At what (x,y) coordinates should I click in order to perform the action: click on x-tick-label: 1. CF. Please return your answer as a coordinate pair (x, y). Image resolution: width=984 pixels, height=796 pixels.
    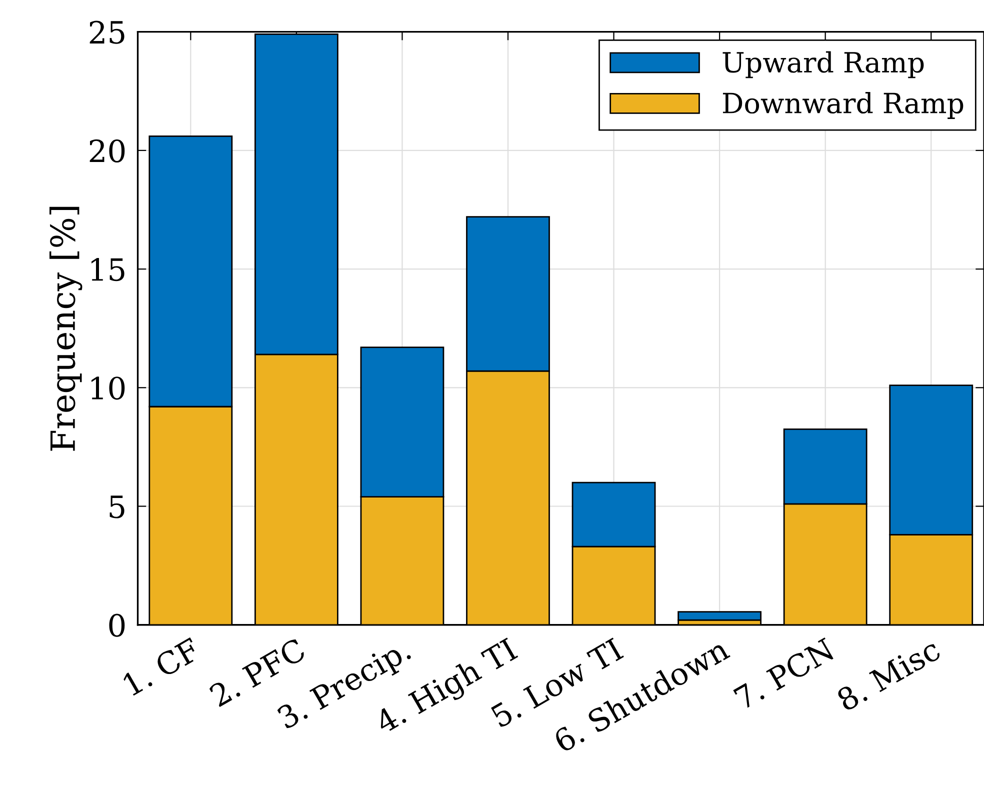
    Looking at the image, I should click on (162, 666).